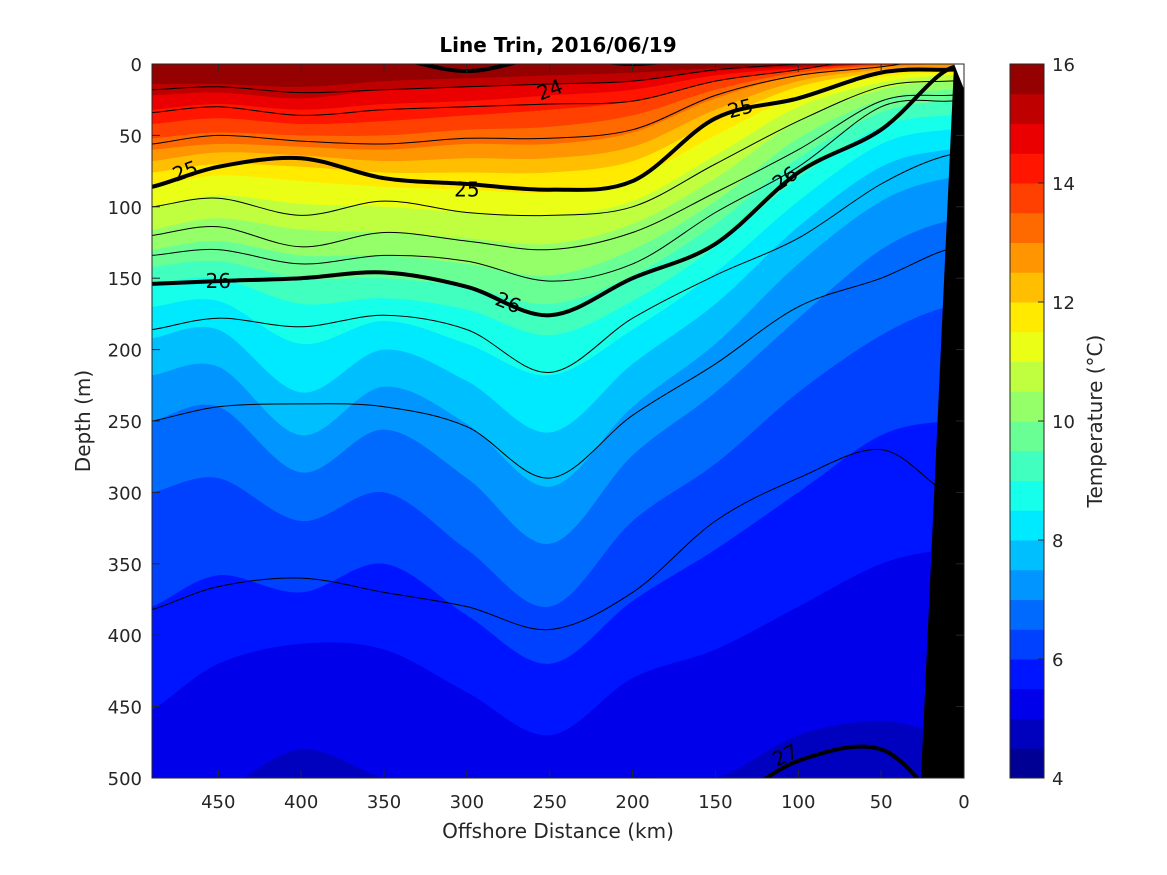 Image resolution: width=1167 pixels, height=875 pixels. What do you see at coordinates (125, 279) in the screenshot?
I see `y-tick-label: 150` at bounding box center [125, 279].